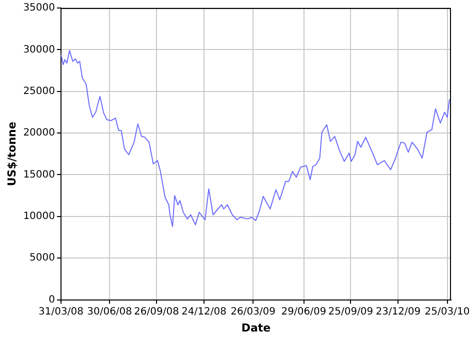 Image resolution: width=473 pixels, height=341 pixels. What do you see at coordinates (52, 300) in the screenshot?
I see `y-tick-label: 0` at bounding box center [52, 300].